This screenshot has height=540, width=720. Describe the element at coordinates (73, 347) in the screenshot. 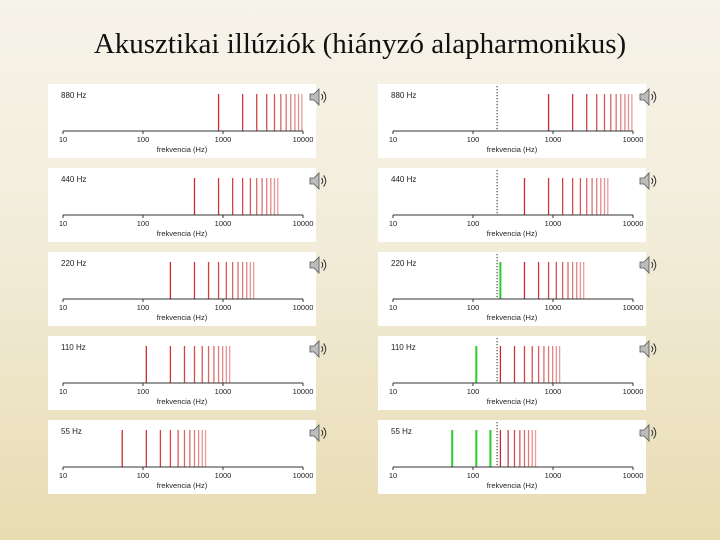

I see `panel-frequency-label: 110 Hz` at that location.